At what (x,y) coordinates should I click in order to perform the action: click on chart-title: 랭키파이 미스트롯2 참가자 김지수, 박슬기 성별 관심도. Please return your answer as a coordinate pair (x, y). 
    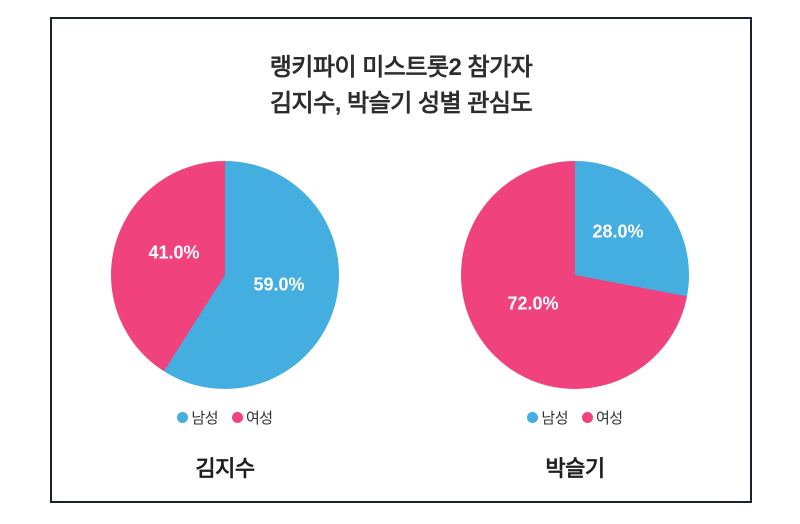
    Looking at the image, I should click on (401, 86).